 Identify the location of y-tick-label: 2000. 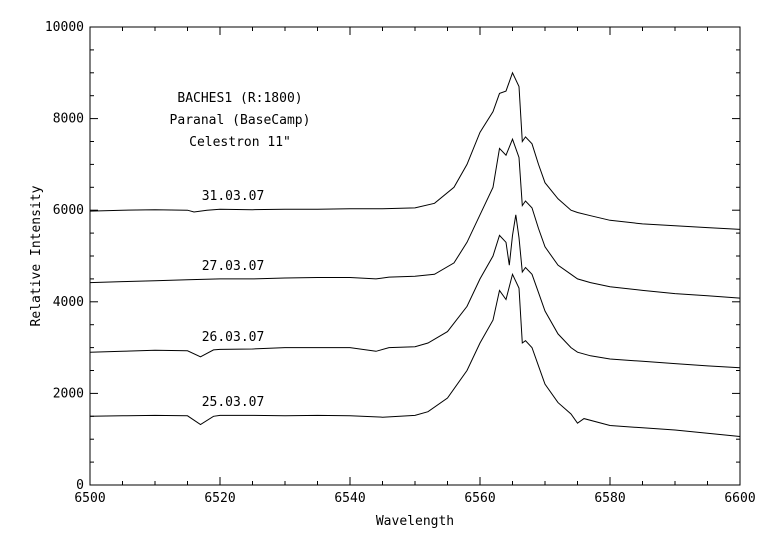
(68, 393).